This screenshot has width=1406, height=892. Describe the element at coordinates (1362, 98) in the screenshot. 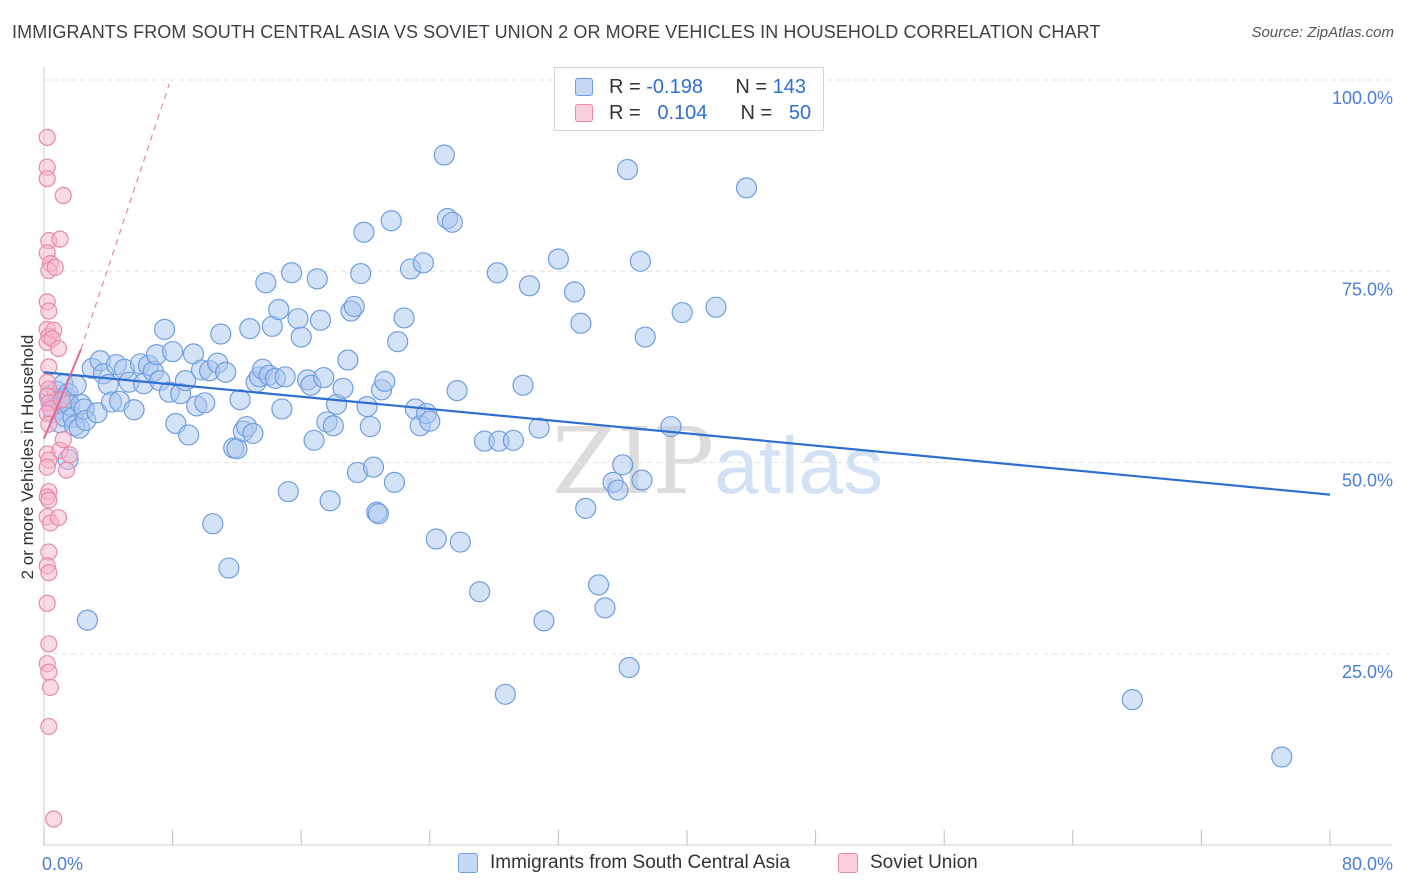

I see `y-tick-label-3: 100.0%` at that location.